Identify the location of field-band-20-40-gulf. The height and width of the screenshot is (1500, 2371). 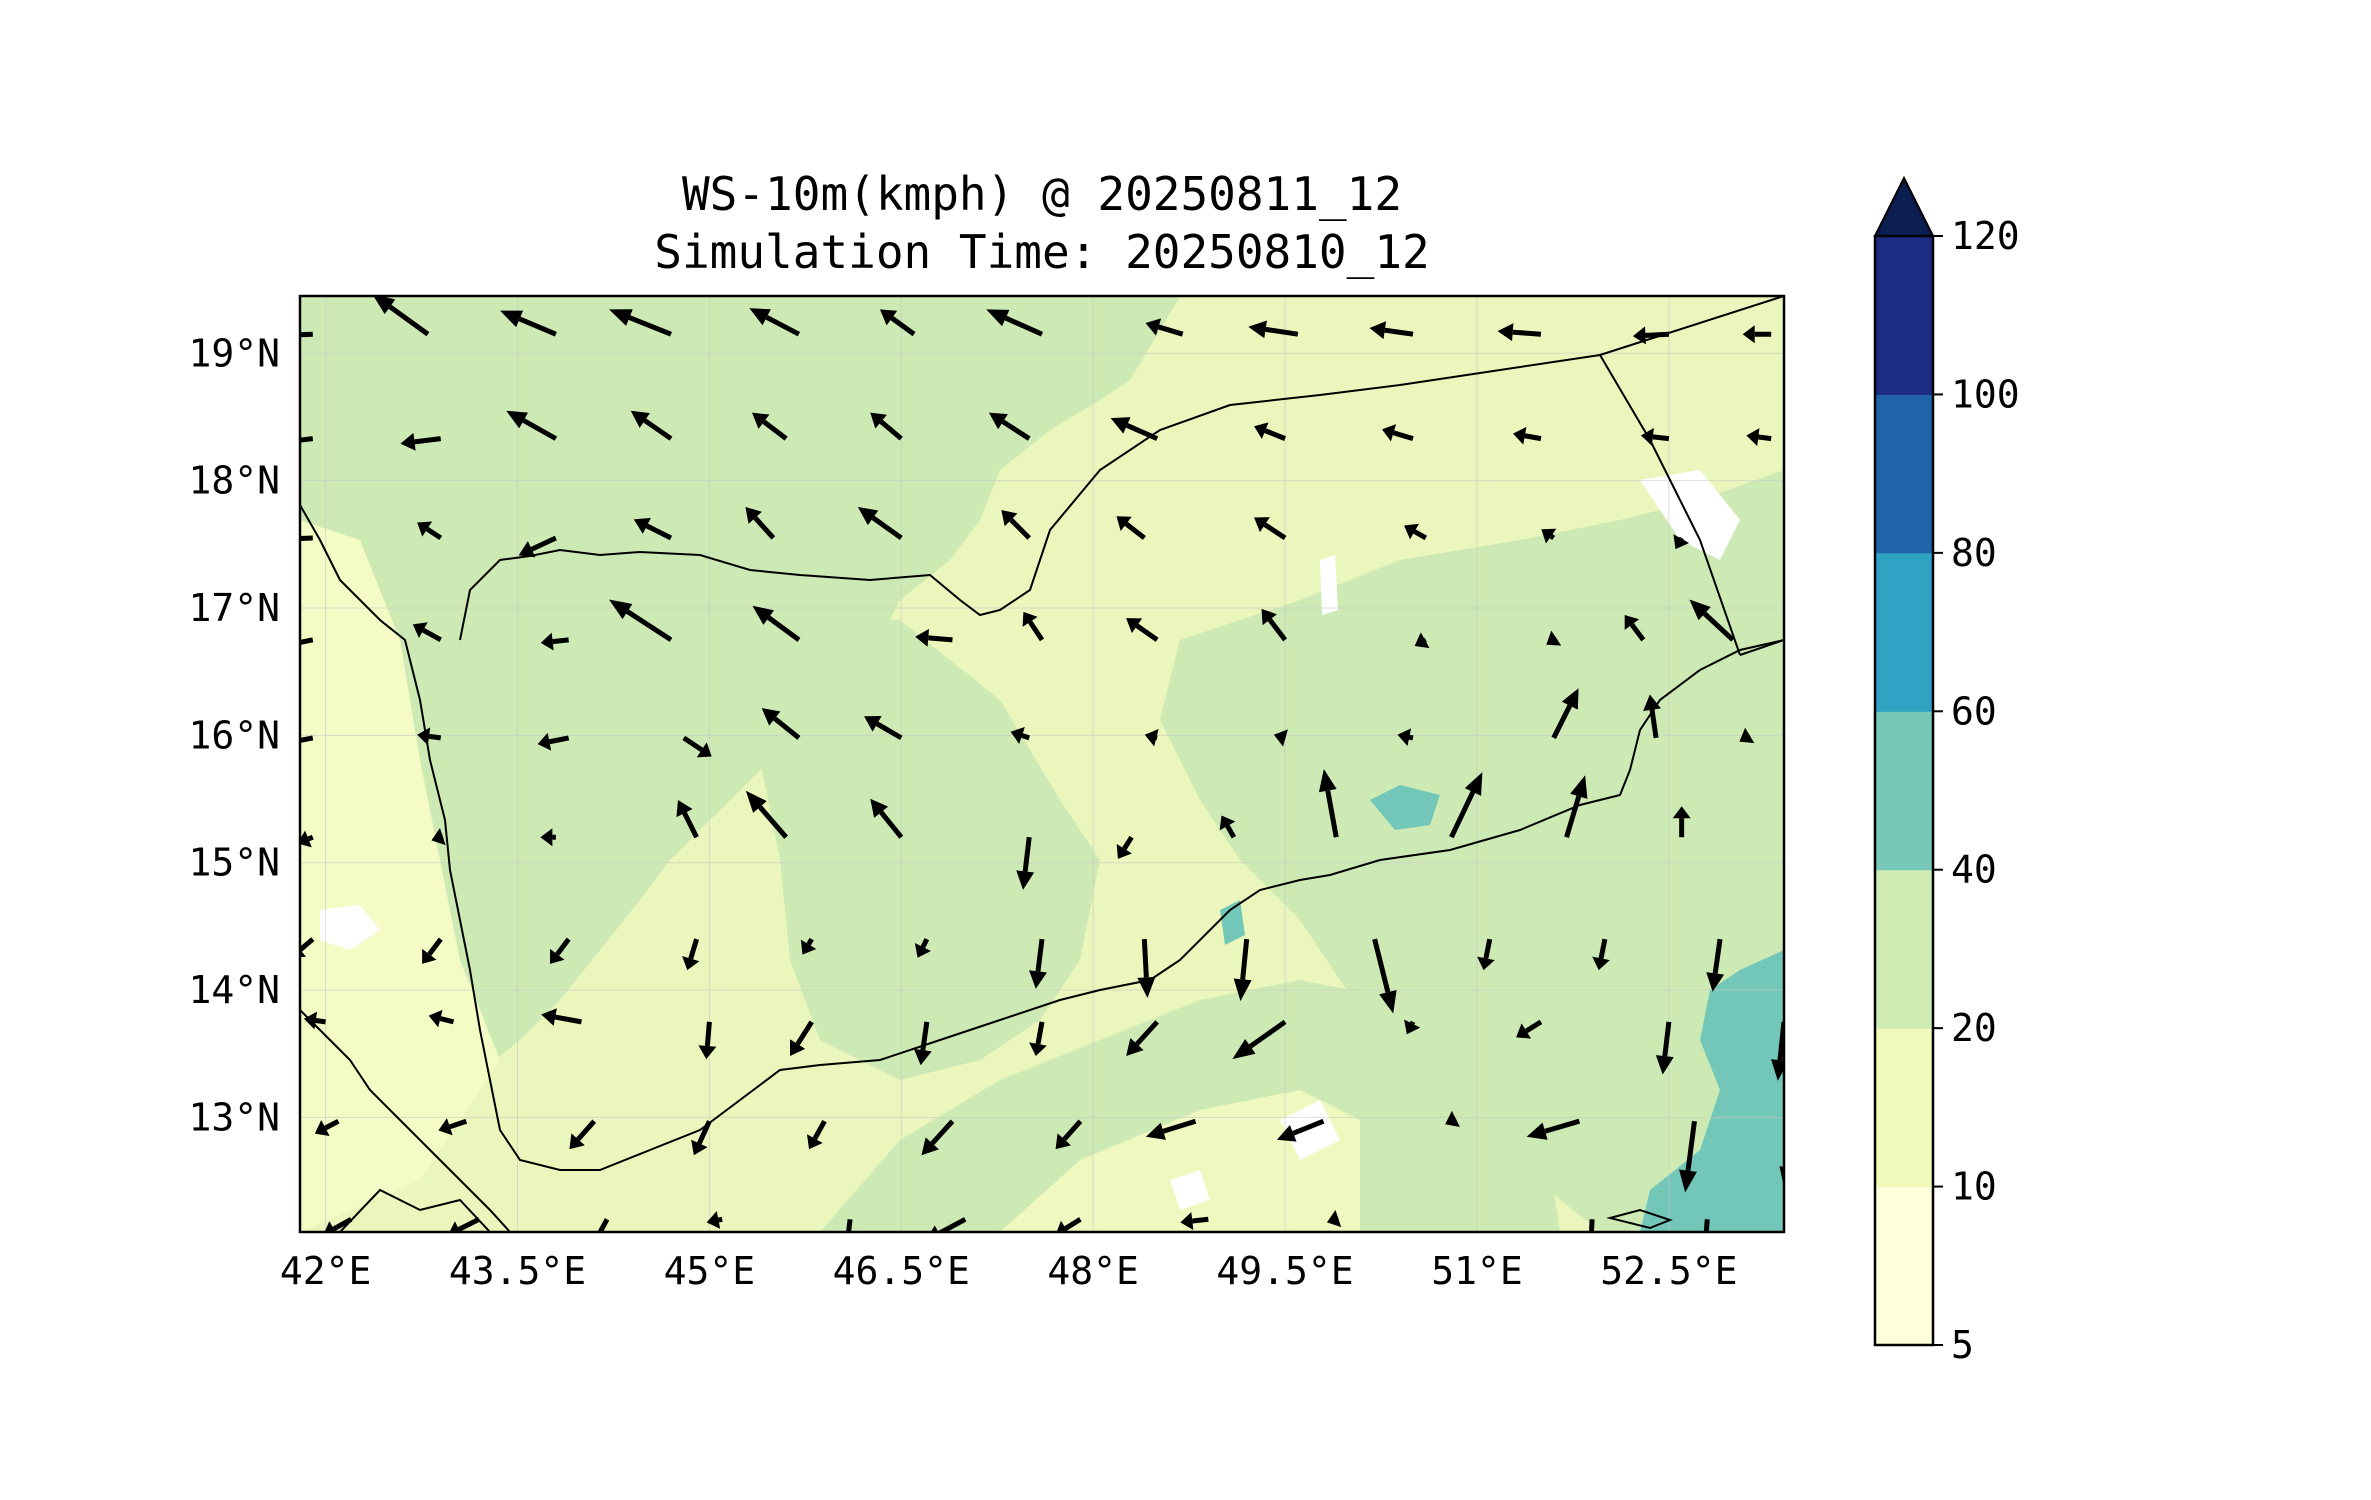
(1190, 1106).